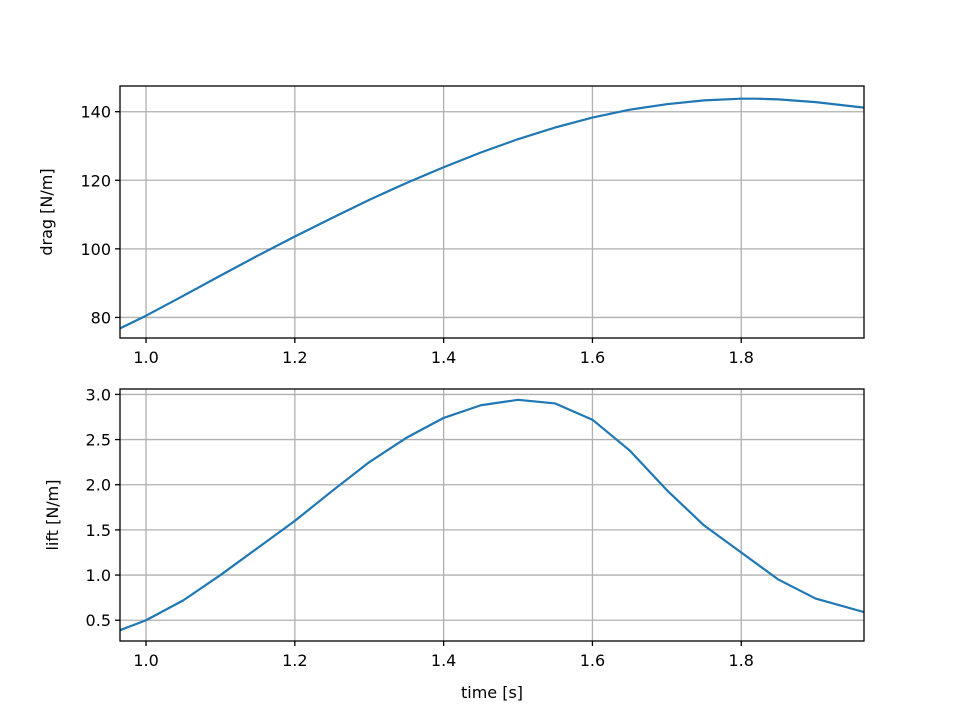 This screenshot has height=720, width=960. What do you see at coordinates (592, 357) in the screenshot?
I see `drag-x-tick-label: 1.6` at bounding box center [592, 357].